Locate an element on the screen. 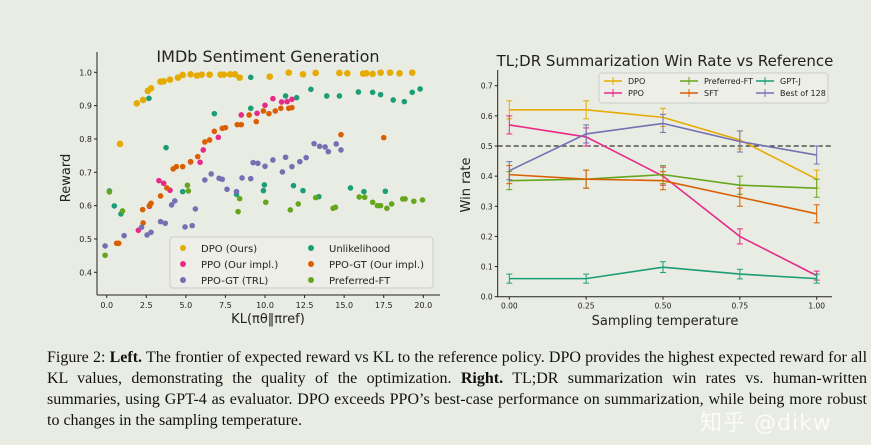 This screenshot has height=445, width=871. x-tick-label: 0.75 is located at coordinates (739, 306).